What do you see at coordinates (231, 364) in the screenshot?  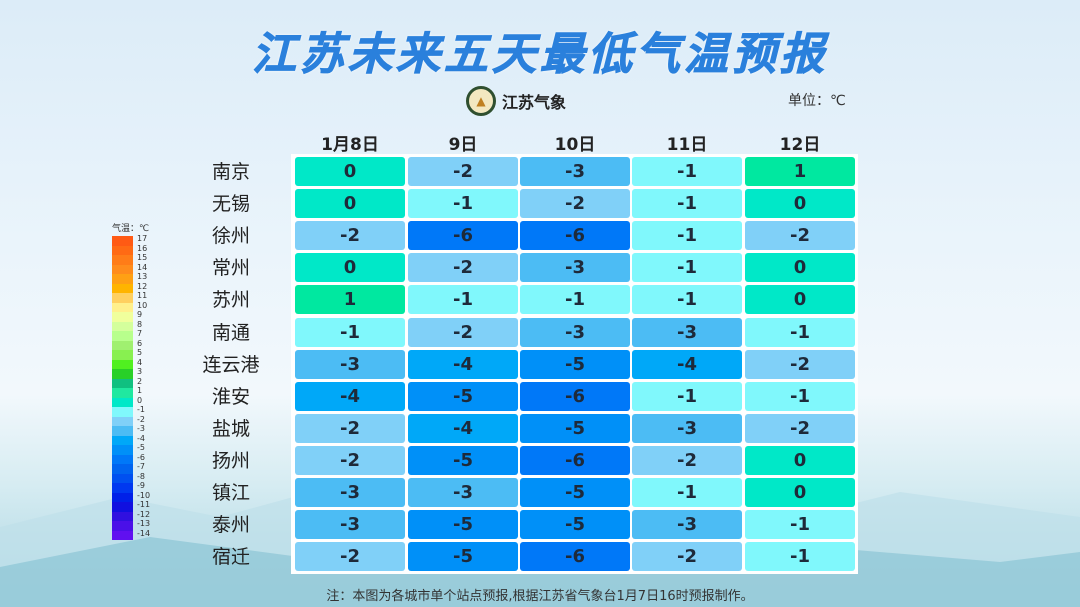 I see `city-label: 连云港` at bounding box center [231, 364].